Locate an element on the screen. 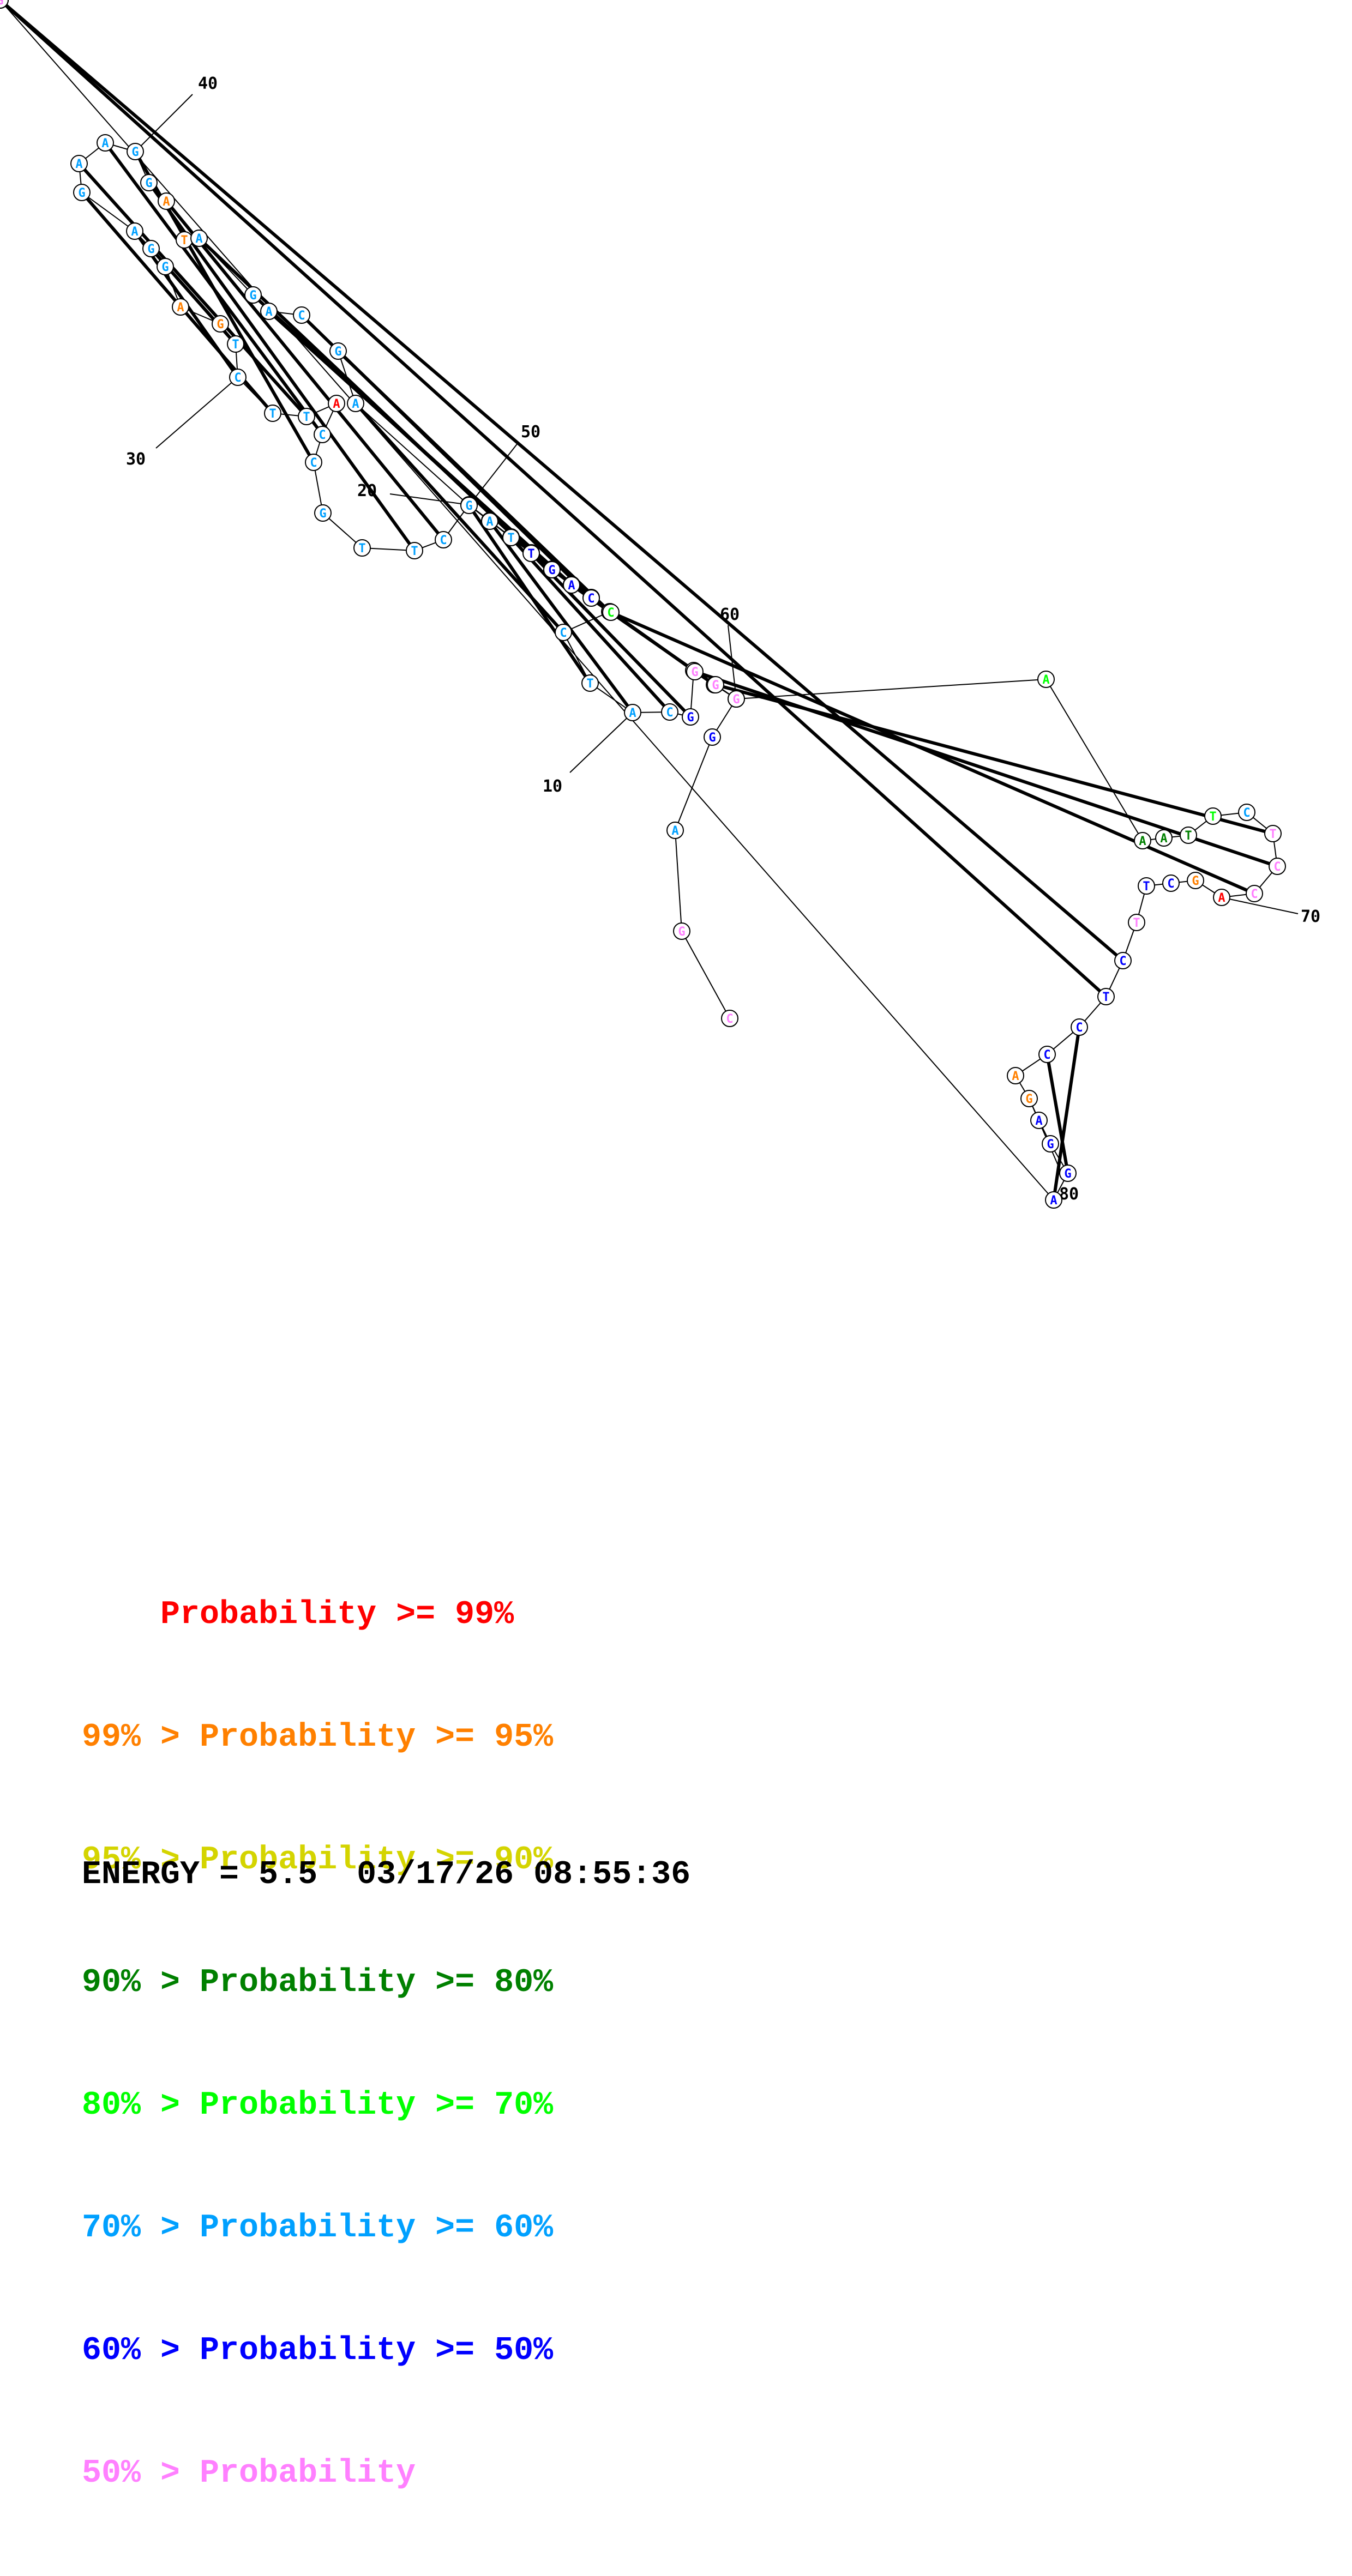  nucleotide-57: C is located at coordinates (611, 613).